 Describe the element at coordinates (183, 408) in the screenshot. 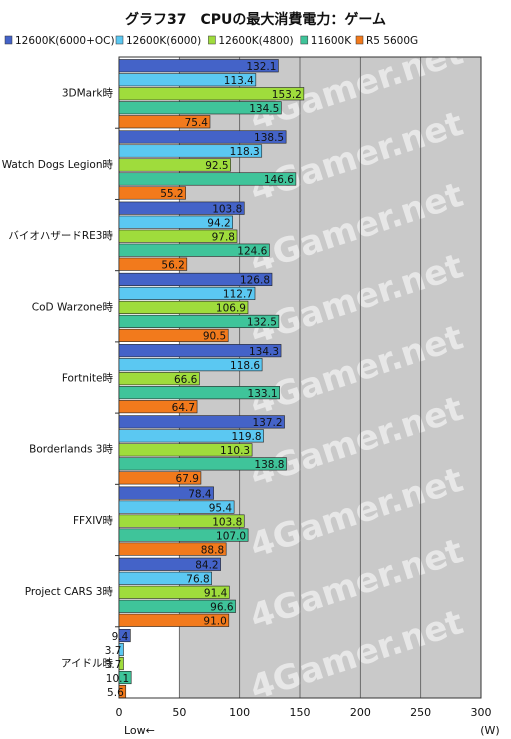

I see `data-label-4-4: 64.7` at that location.